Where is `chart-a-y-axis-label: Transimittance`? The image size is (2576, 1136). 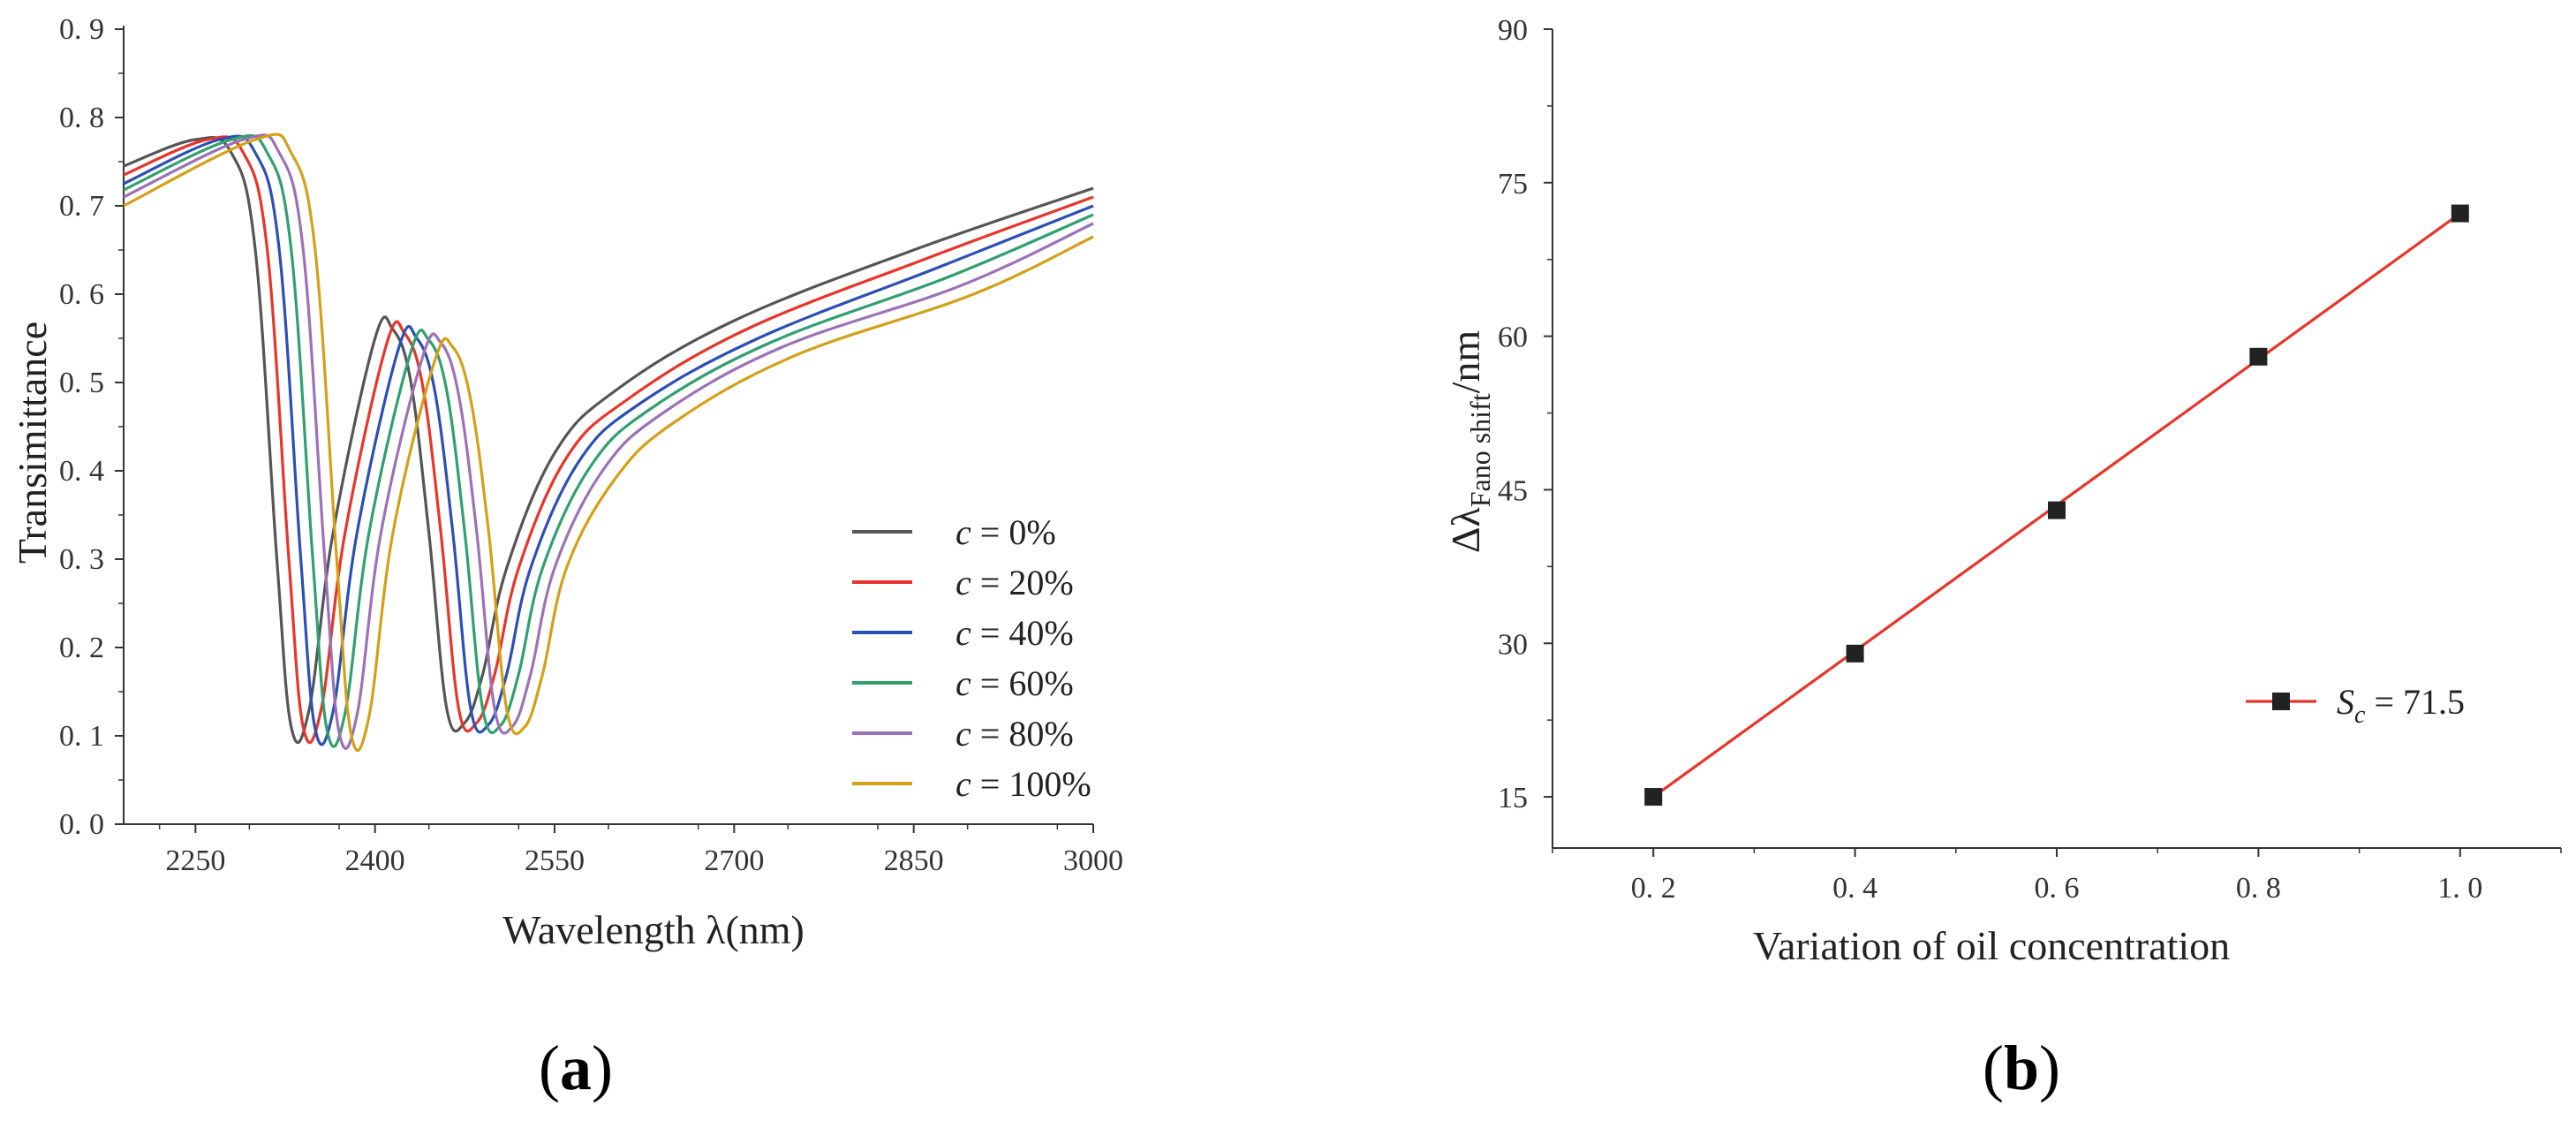
chart-a-y-axis-label: Transimittance is located at coordinates (32, 443).